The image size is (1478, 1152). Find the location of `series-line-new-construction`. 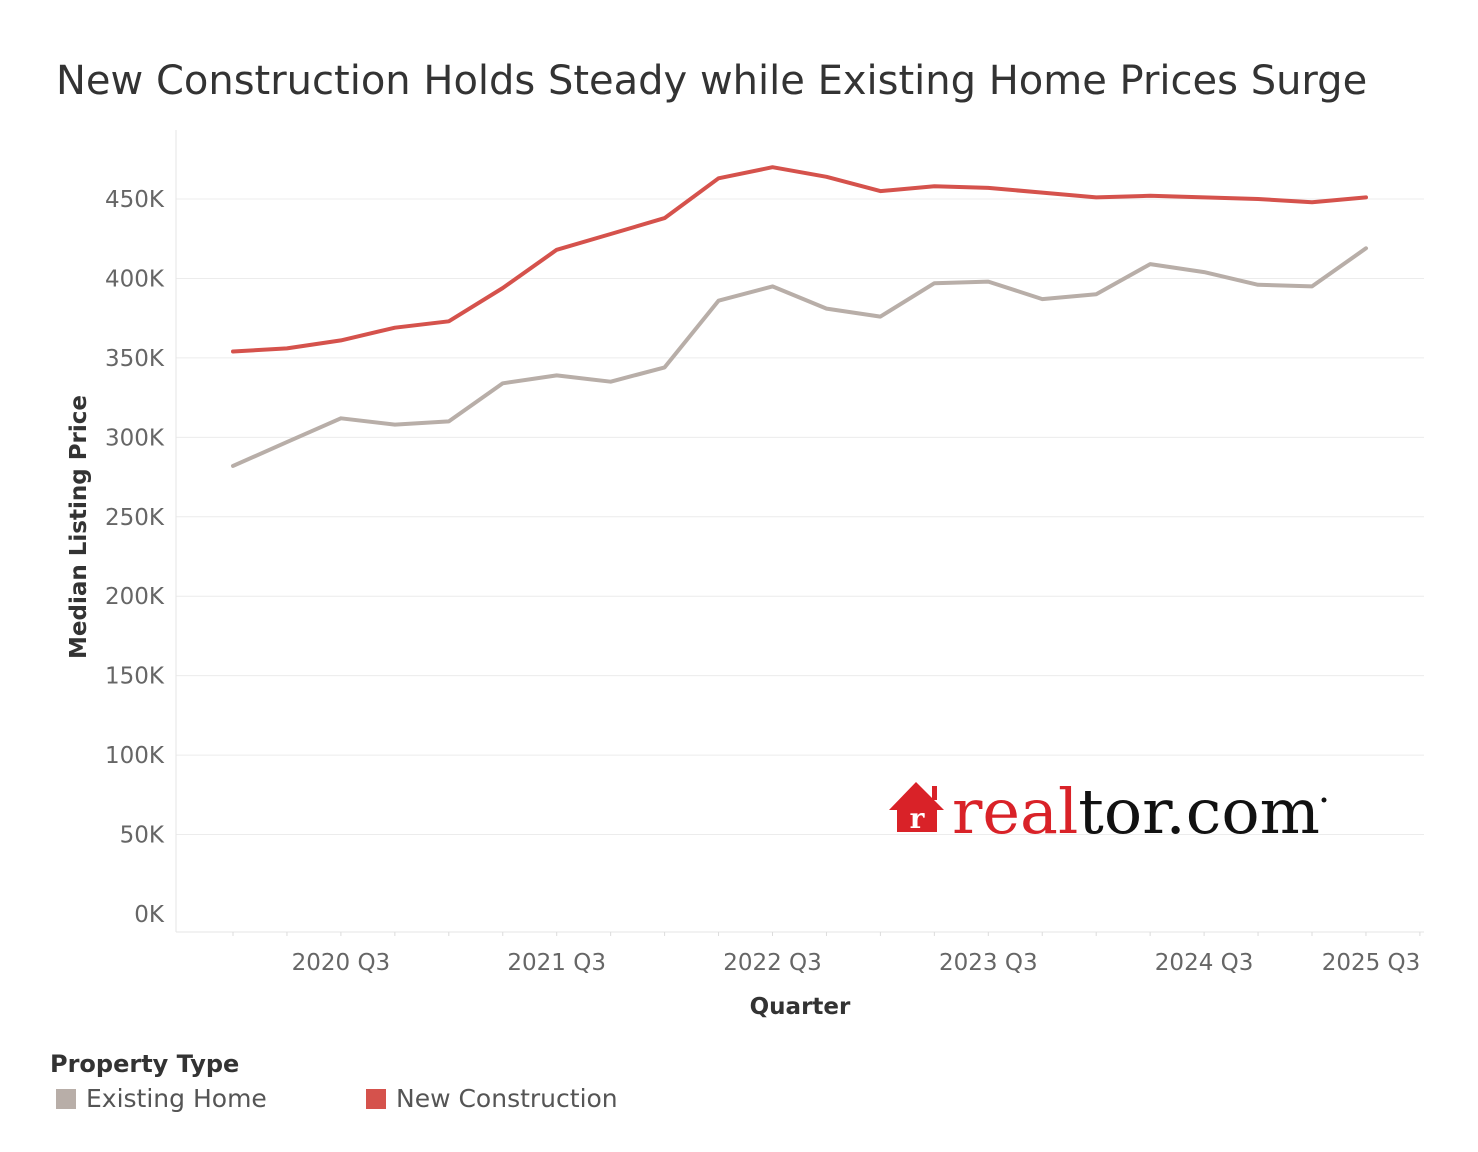

series-line-new-construction is located at coordinates (799, 259).